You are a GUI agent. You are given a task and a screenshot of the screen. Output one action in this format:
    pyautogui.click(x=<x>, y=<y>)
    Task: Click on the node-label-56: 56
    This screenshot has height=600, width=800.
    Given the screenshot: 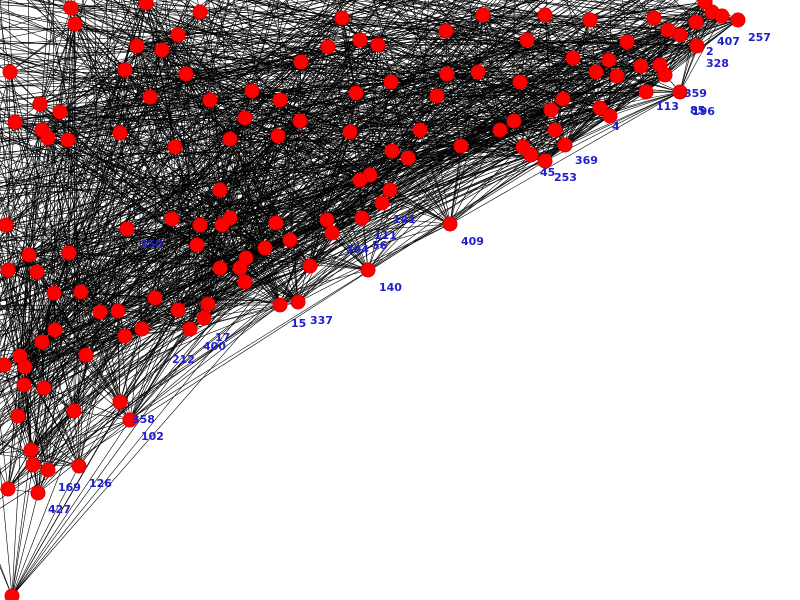 What is the action you would take?
    pyautogui.click(x=380, y=245)
    